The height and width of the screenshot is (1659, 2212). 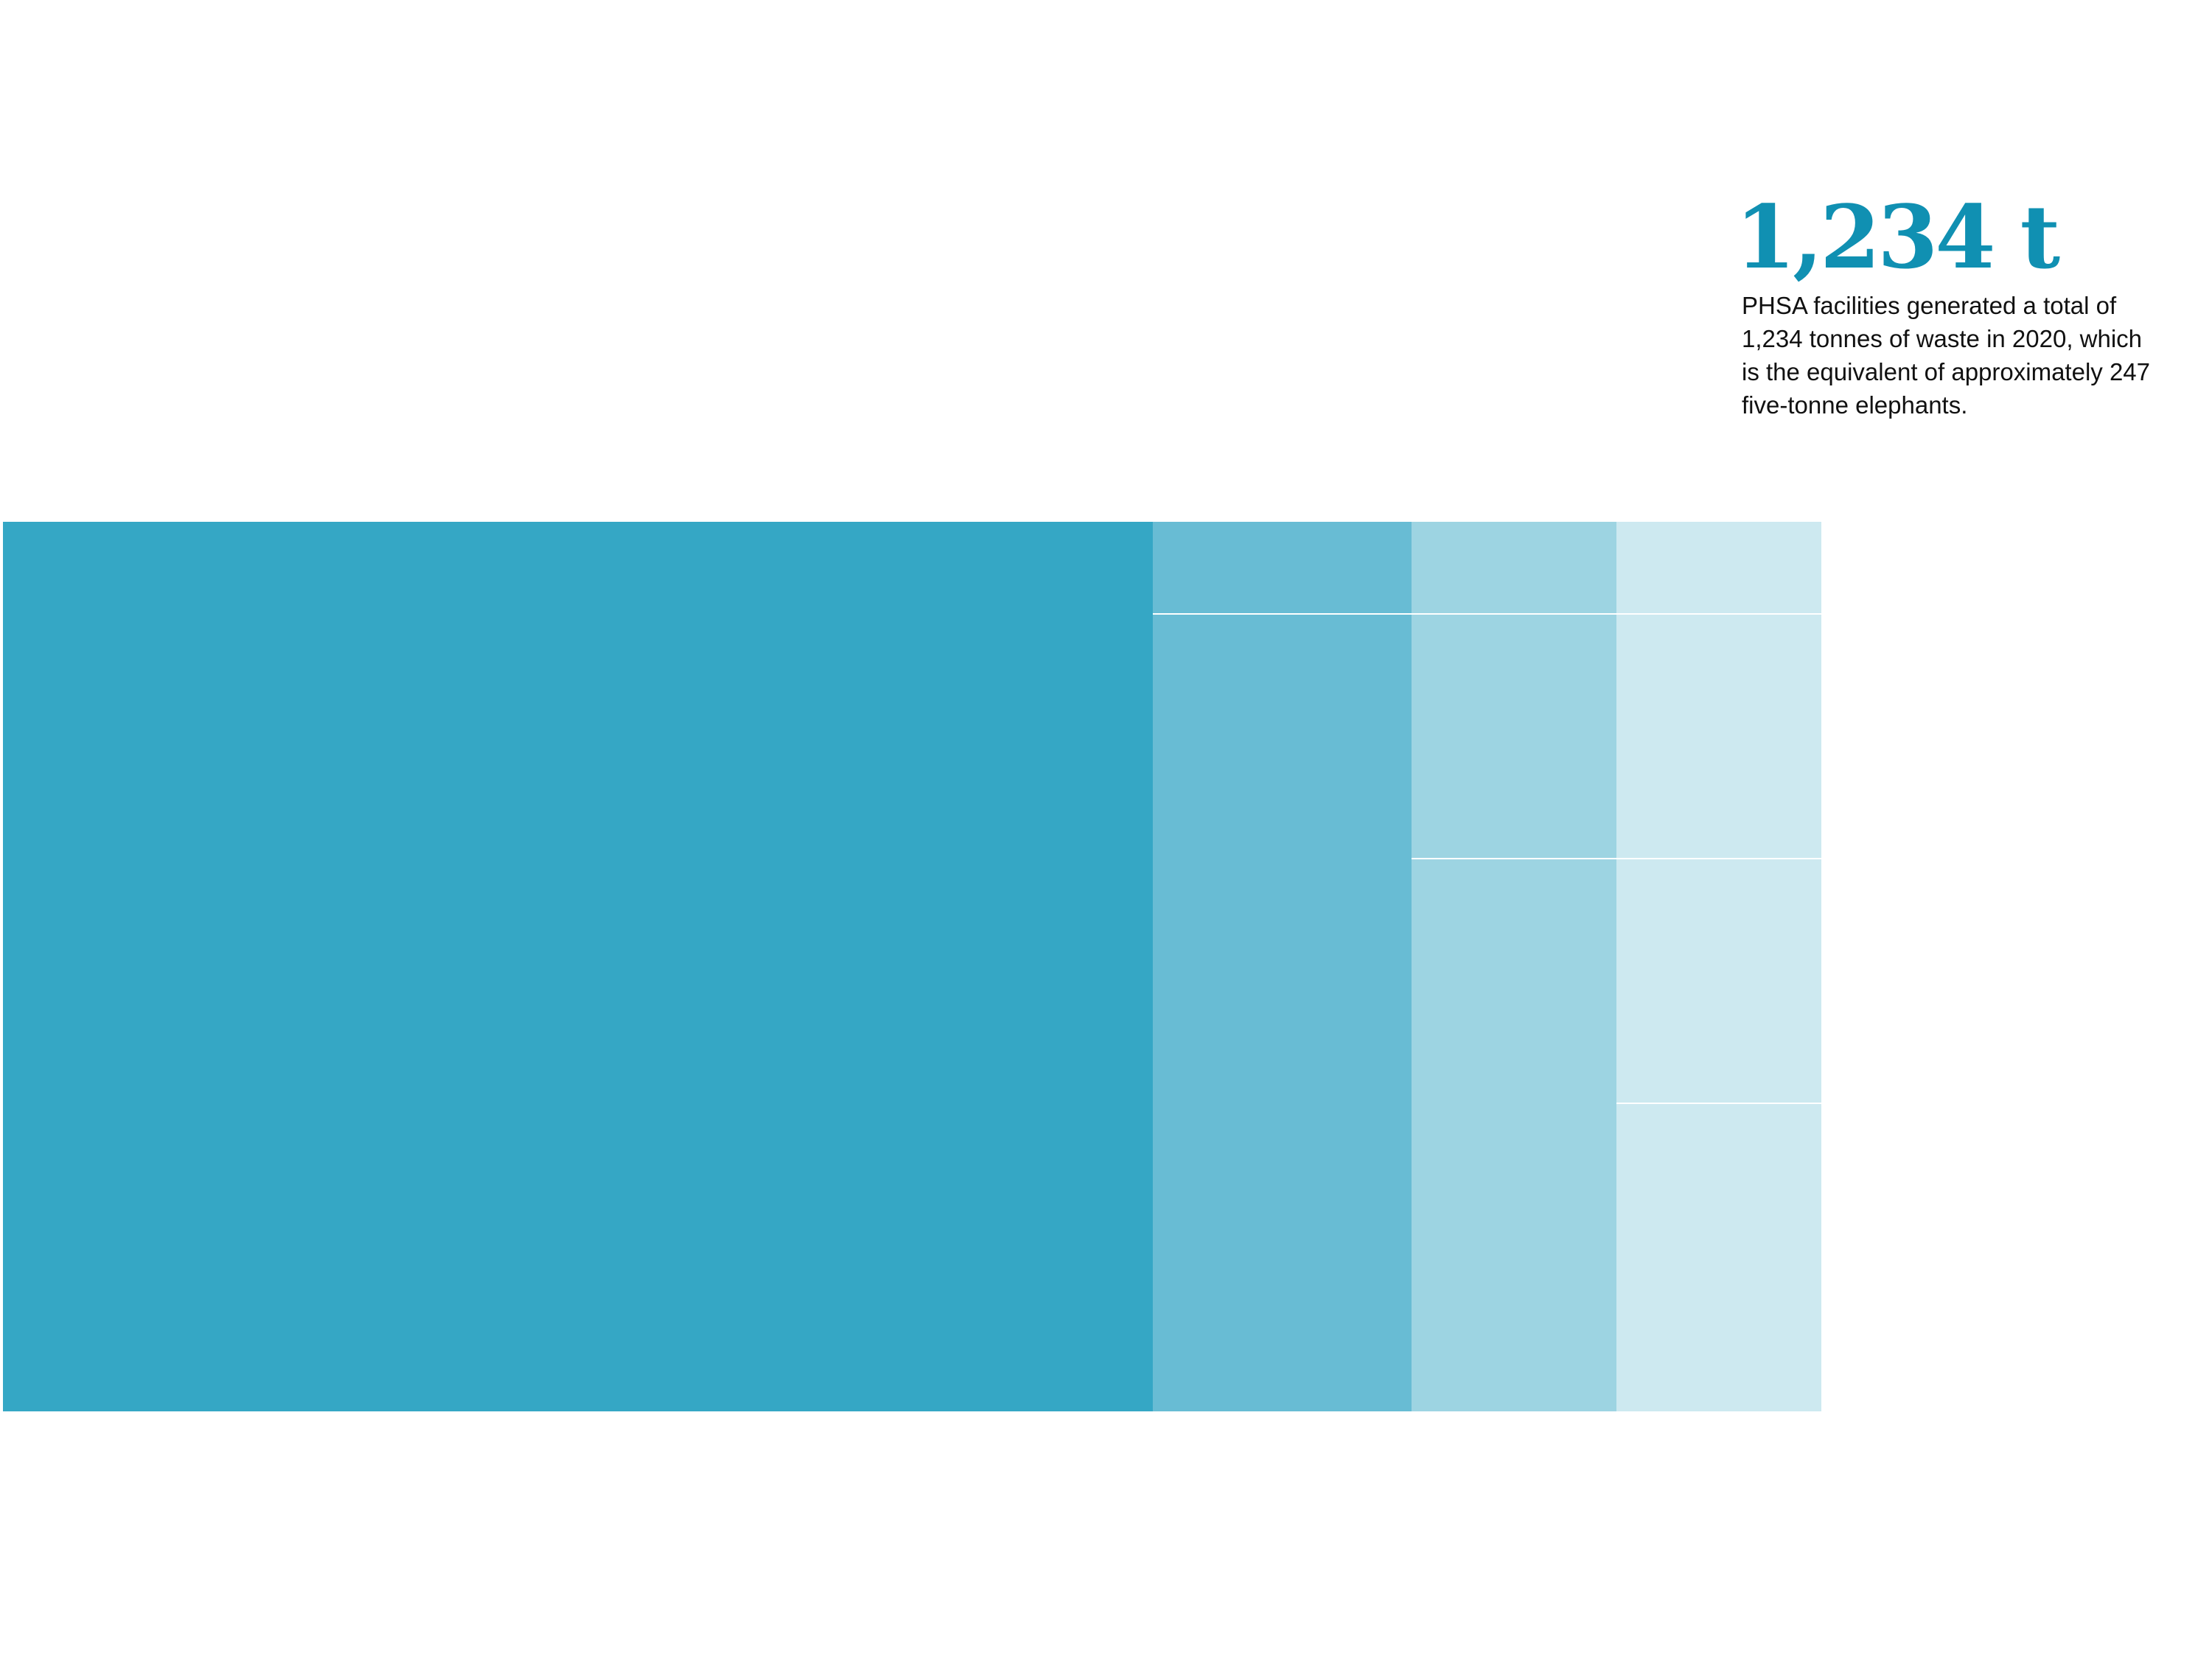 What do you see at coordinates (1942, 338) in the screenshot?
I see `description-line: 1,234 tonnes of waste in 2020, which` at bounding box center [1942, 338].